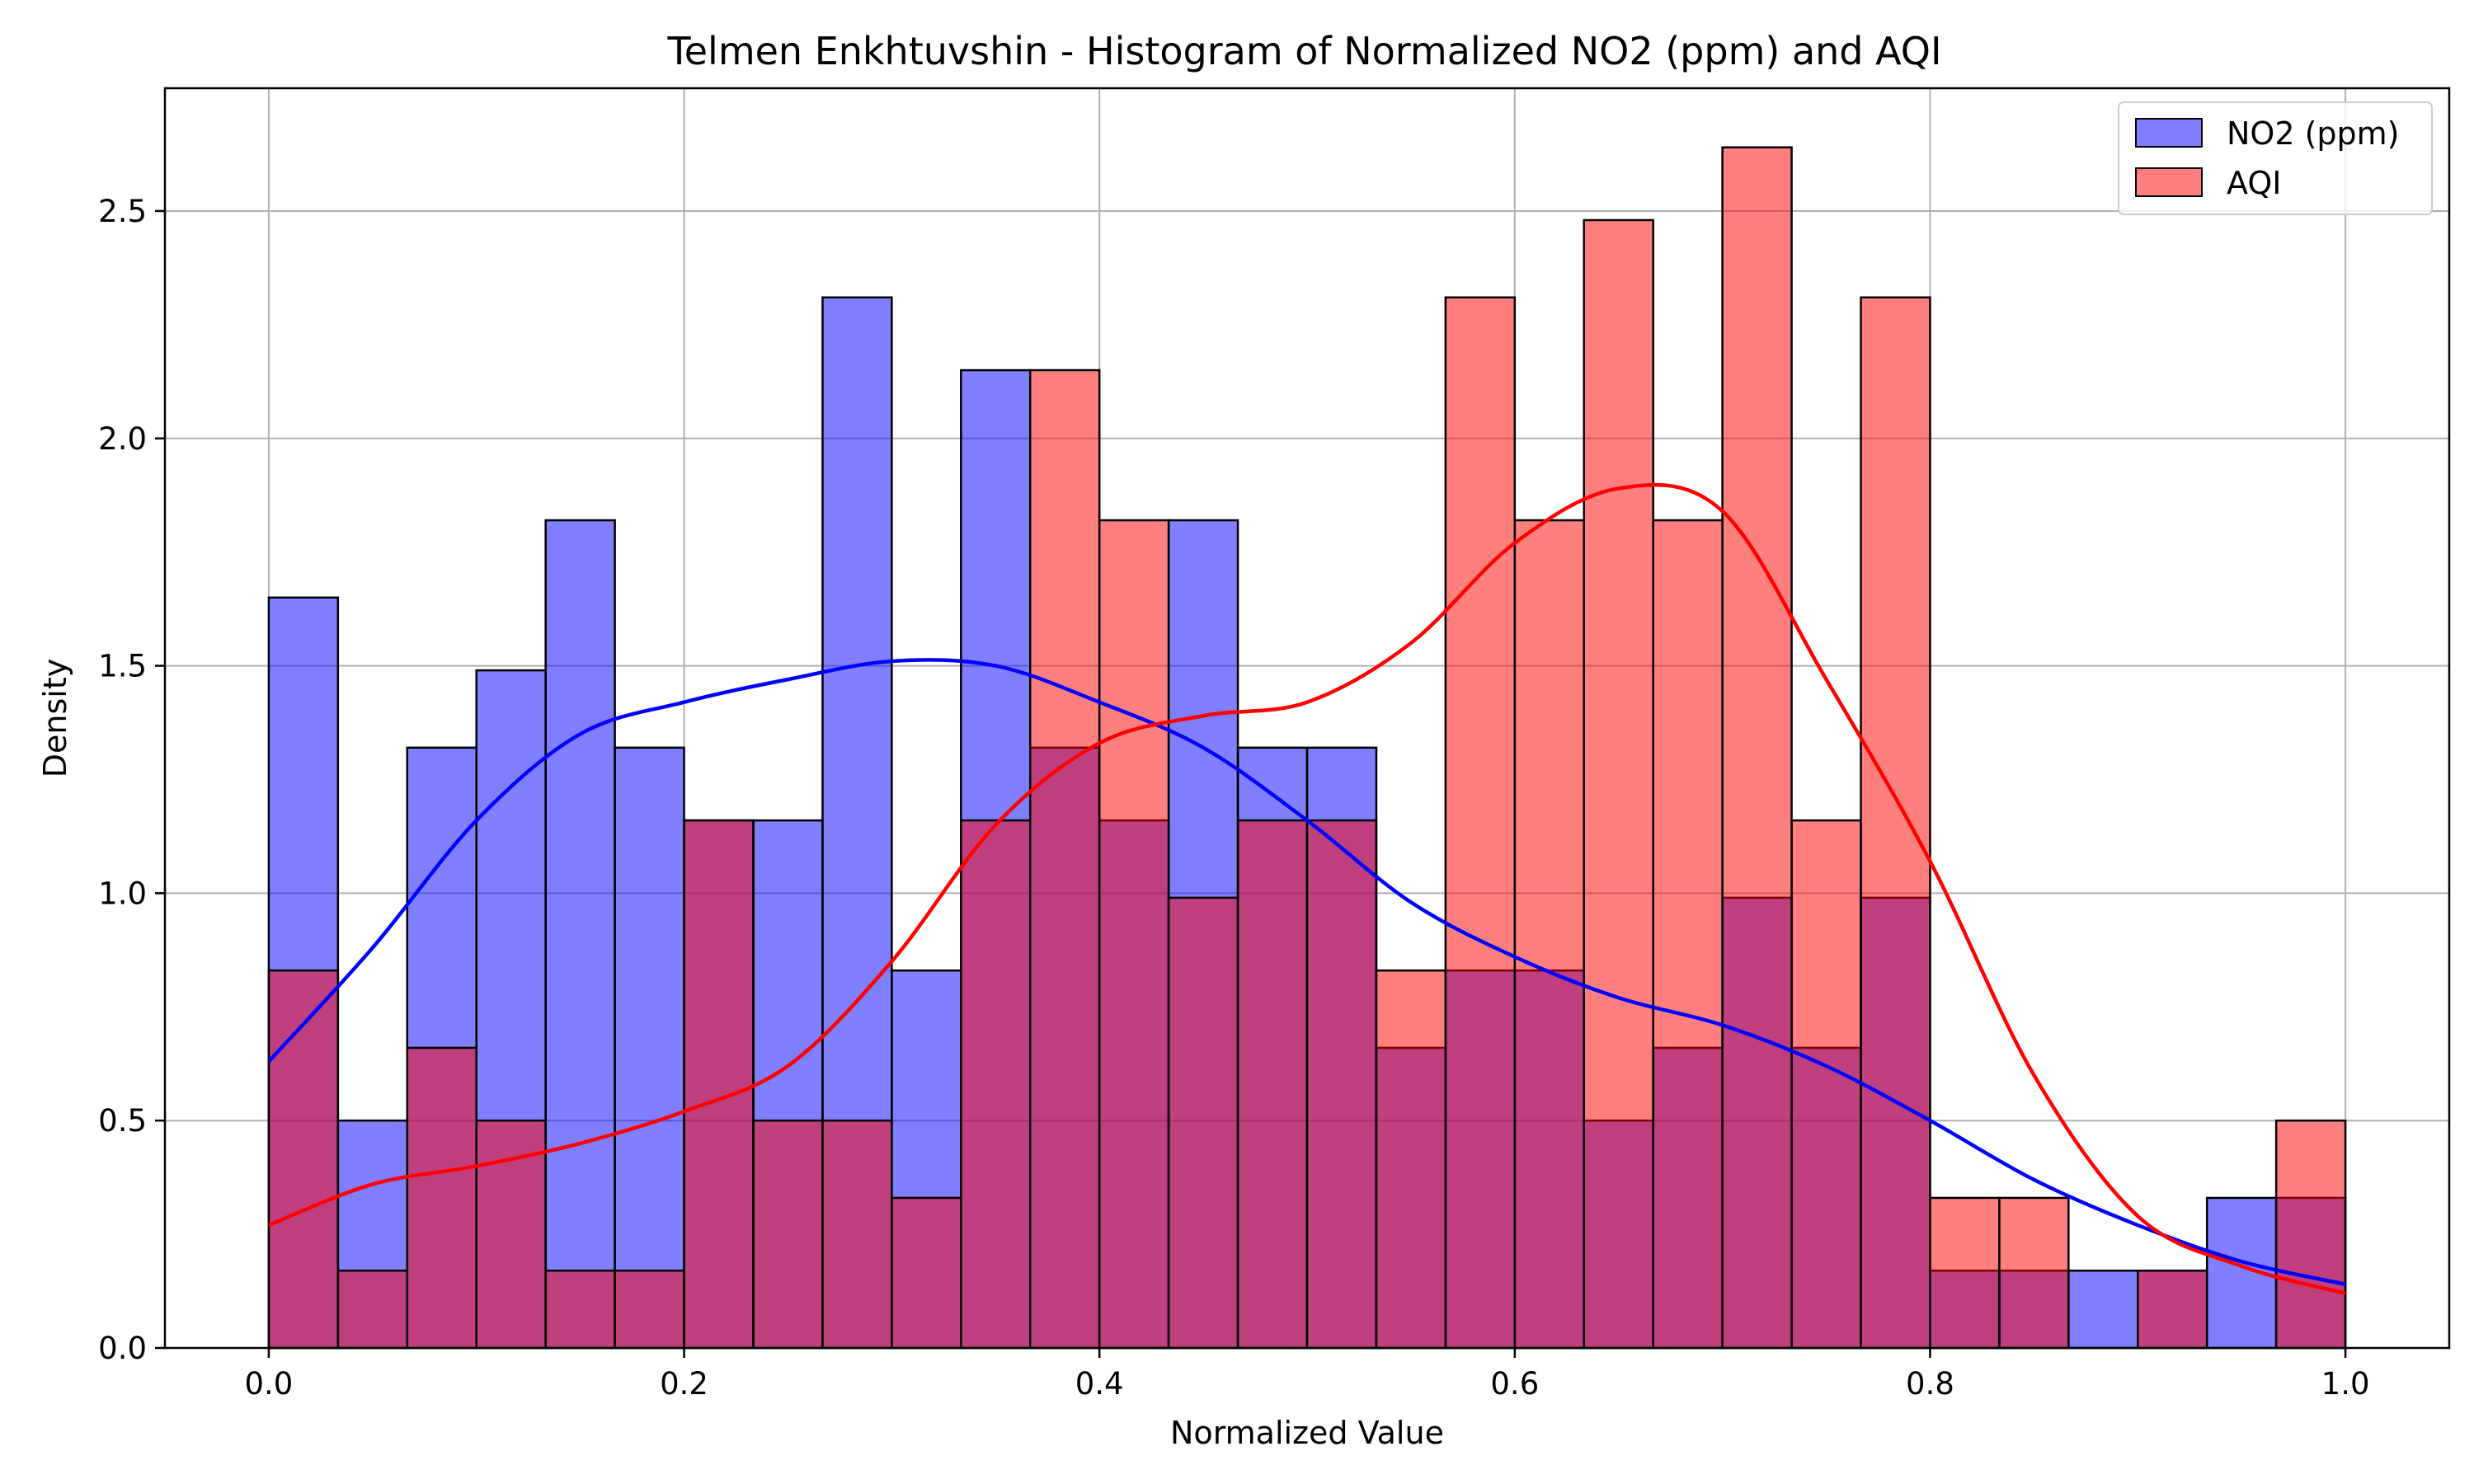  I want to click on legend-label-no2: NO2 (ppm), so click(2313, 133).